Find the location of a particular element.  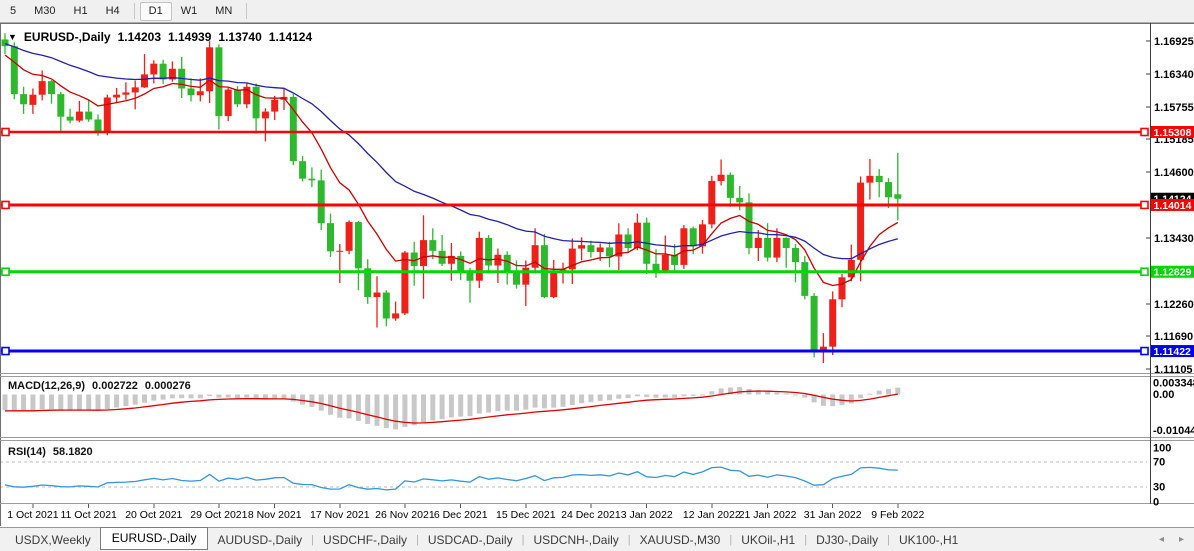

timeframe-button-d1: D1 is located at coordinates (155, 11).